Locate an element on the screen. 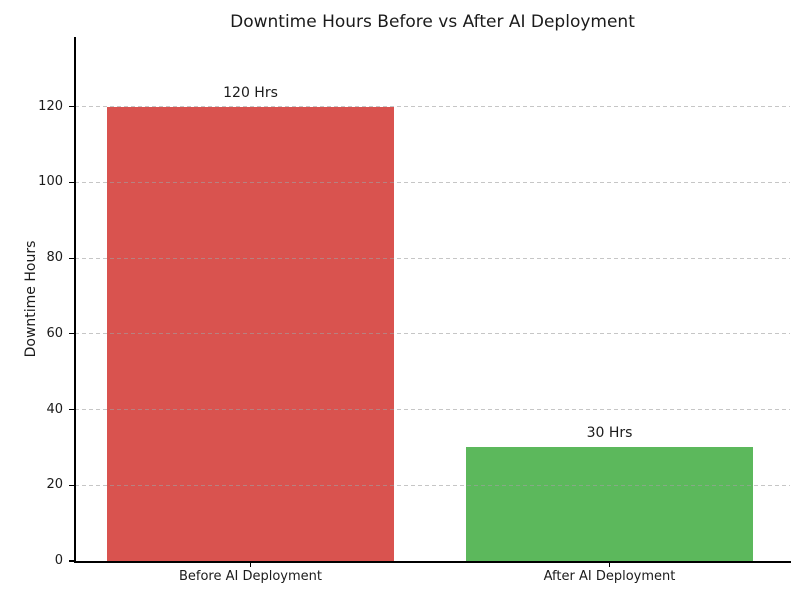 The height and width of the screenshot is (600, 800). x-tick-label-0: Before AI Deployment is located at coordinates (250, 576).